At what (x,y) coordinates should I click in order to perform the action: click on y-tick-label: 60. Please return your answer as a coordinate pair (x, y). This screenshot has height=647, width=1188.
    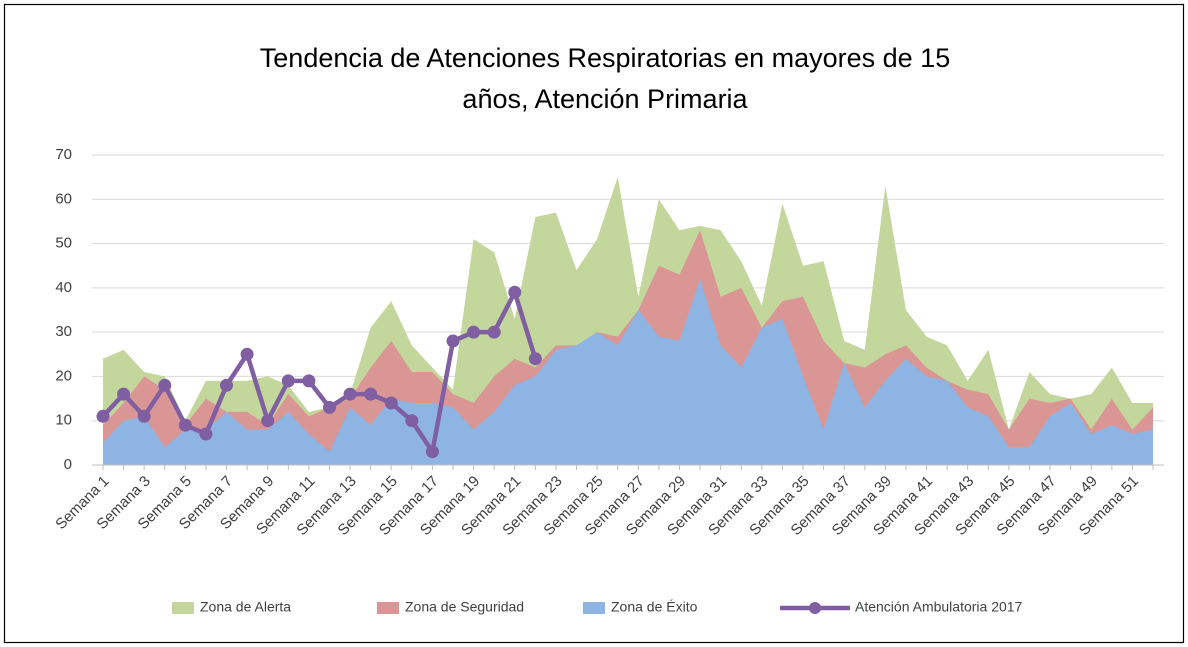
    Looking at the image, I should click on (63, 198).